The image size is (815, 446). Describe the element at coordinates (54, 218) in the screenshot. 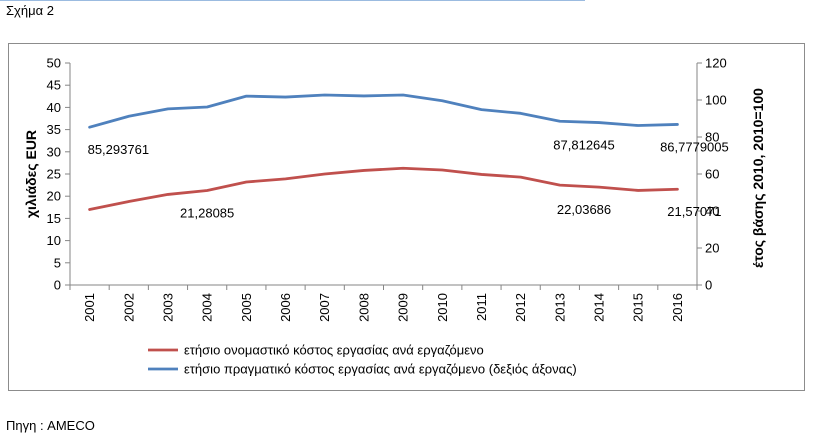

I see `y-tick-label: 15` at that location.